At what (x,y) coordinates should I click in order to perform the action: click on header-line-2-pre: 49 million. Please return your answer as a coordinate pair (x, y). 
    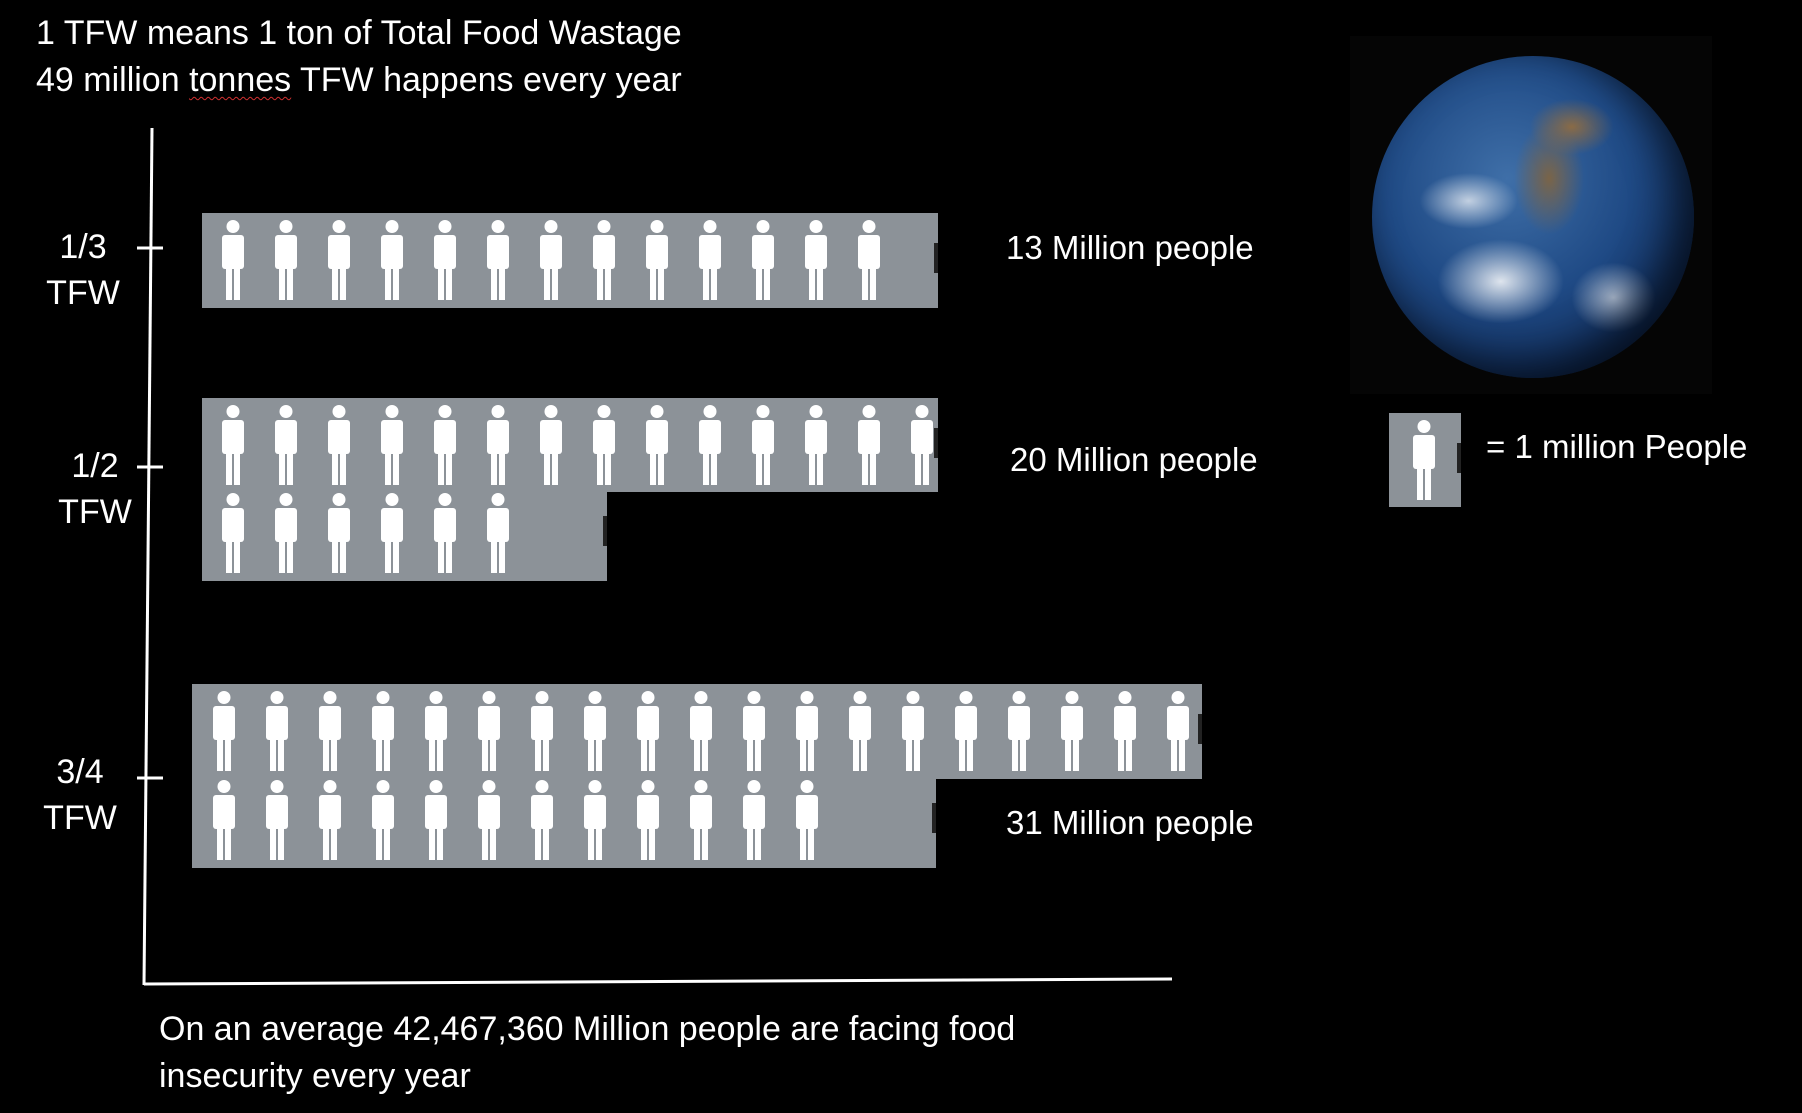
    Looking at the image, I should click on (113, 80).